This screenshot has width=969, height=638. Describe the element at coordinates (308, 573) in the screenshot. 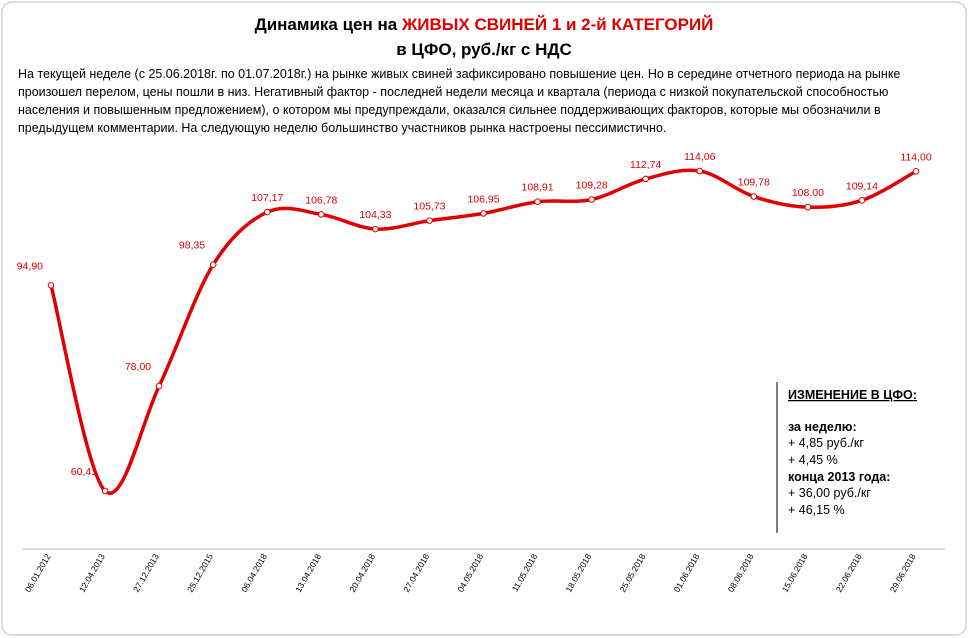

I see `x-tick-label: 13.04.2018` at that location.